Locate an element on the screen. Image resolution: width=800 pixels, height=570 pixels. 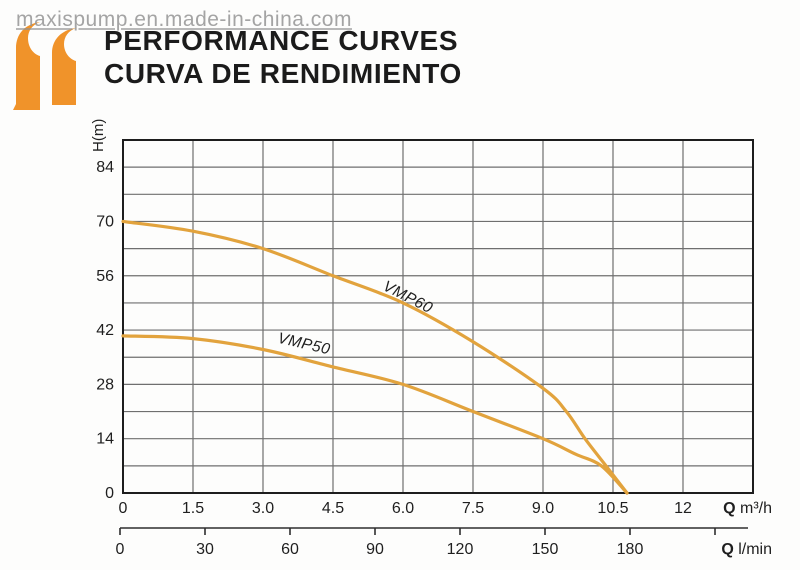
lmin-tick-label: 120 is located at coordinates (460, 549).